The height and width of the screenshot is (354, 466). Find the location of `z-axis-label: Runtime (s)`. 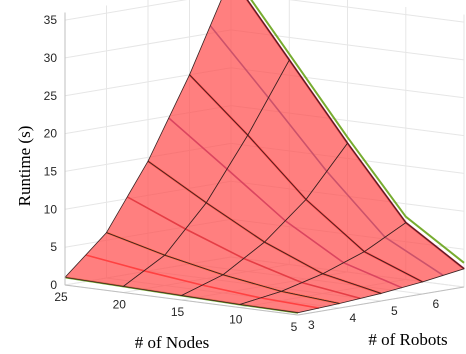

z-axis-label: Runtime (s) is located at coordinates (24, 166).